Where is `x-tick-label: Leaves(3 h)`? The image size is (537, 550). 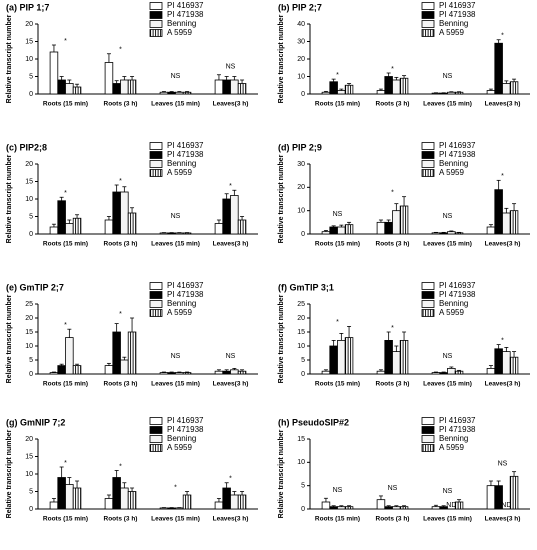
x-tick-label: Leaves(3 h) is located at coordinates (231, 519).